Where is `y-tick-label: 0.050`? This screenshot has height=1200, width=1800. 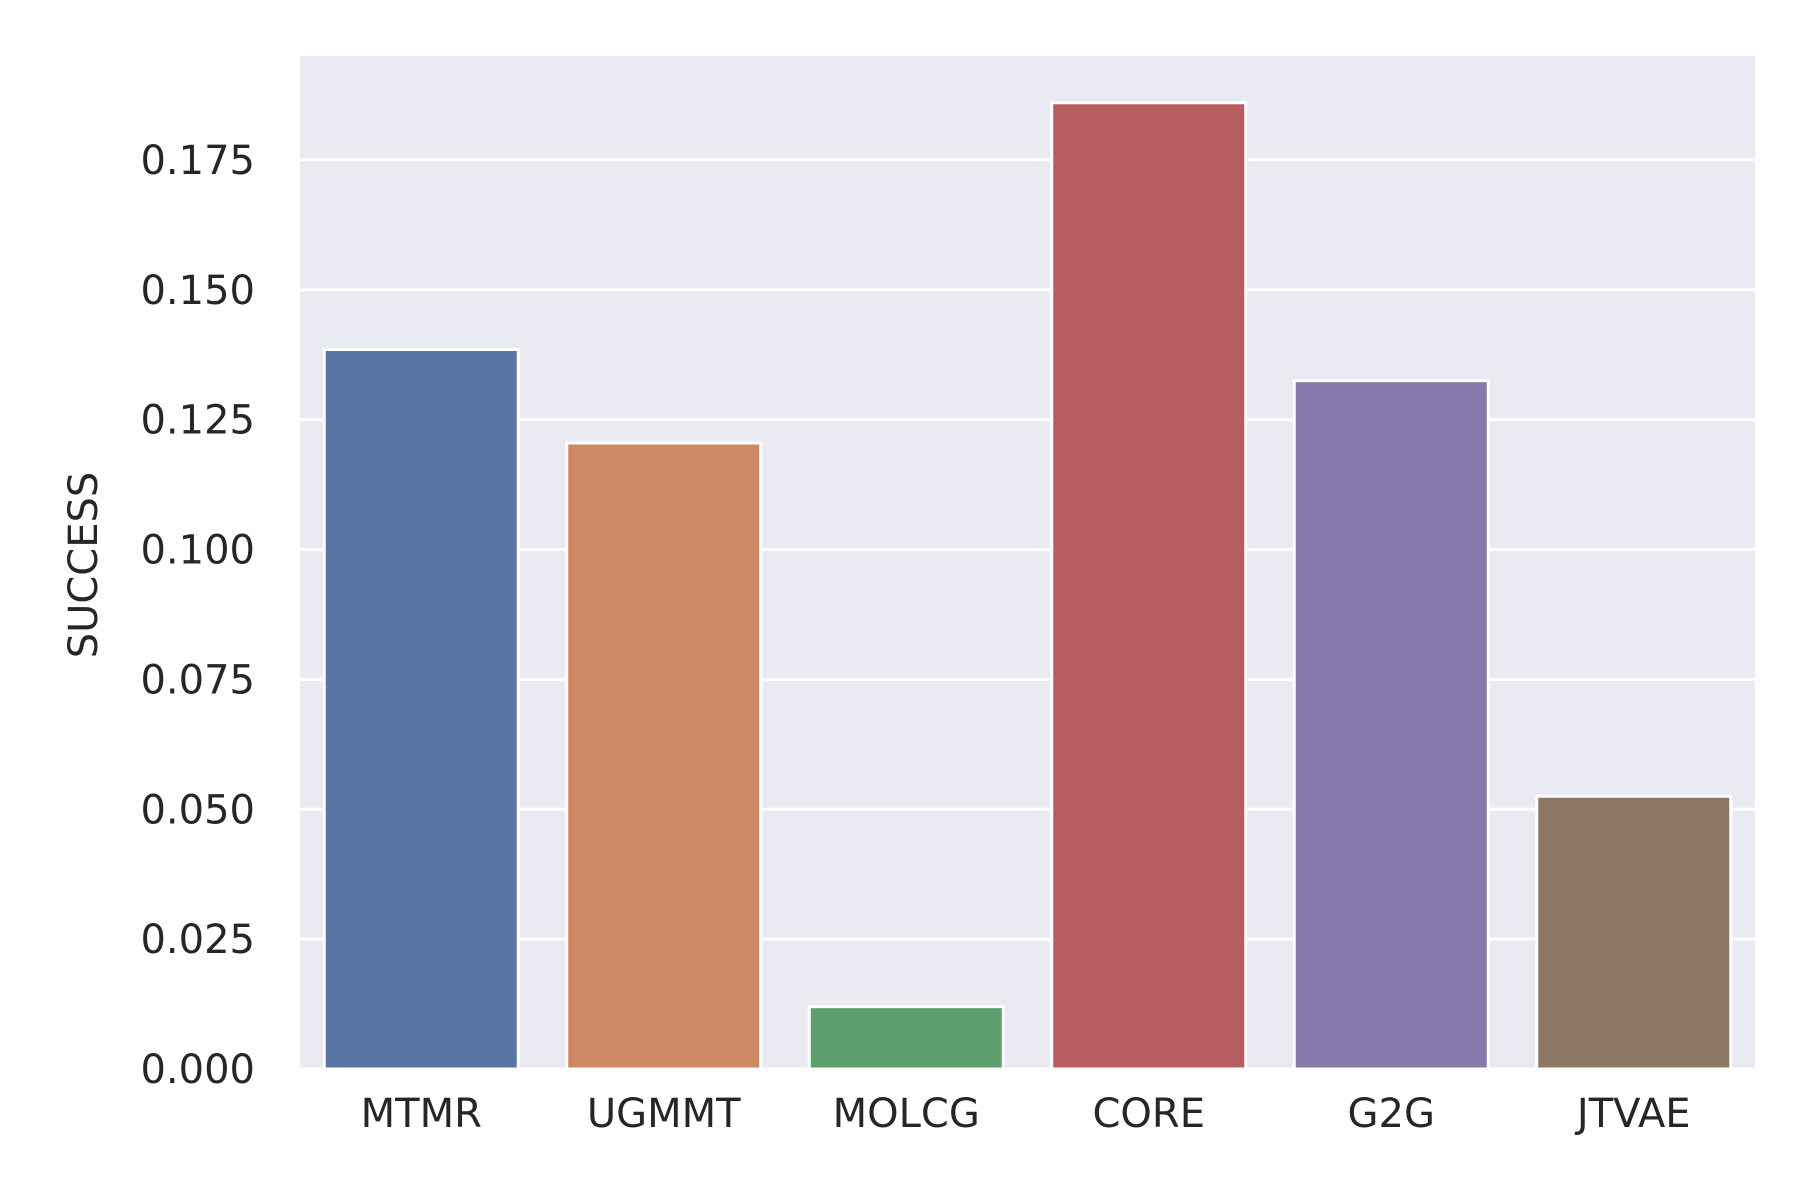
y-tick-label: 0.050 is located at coordinates (197, 810).